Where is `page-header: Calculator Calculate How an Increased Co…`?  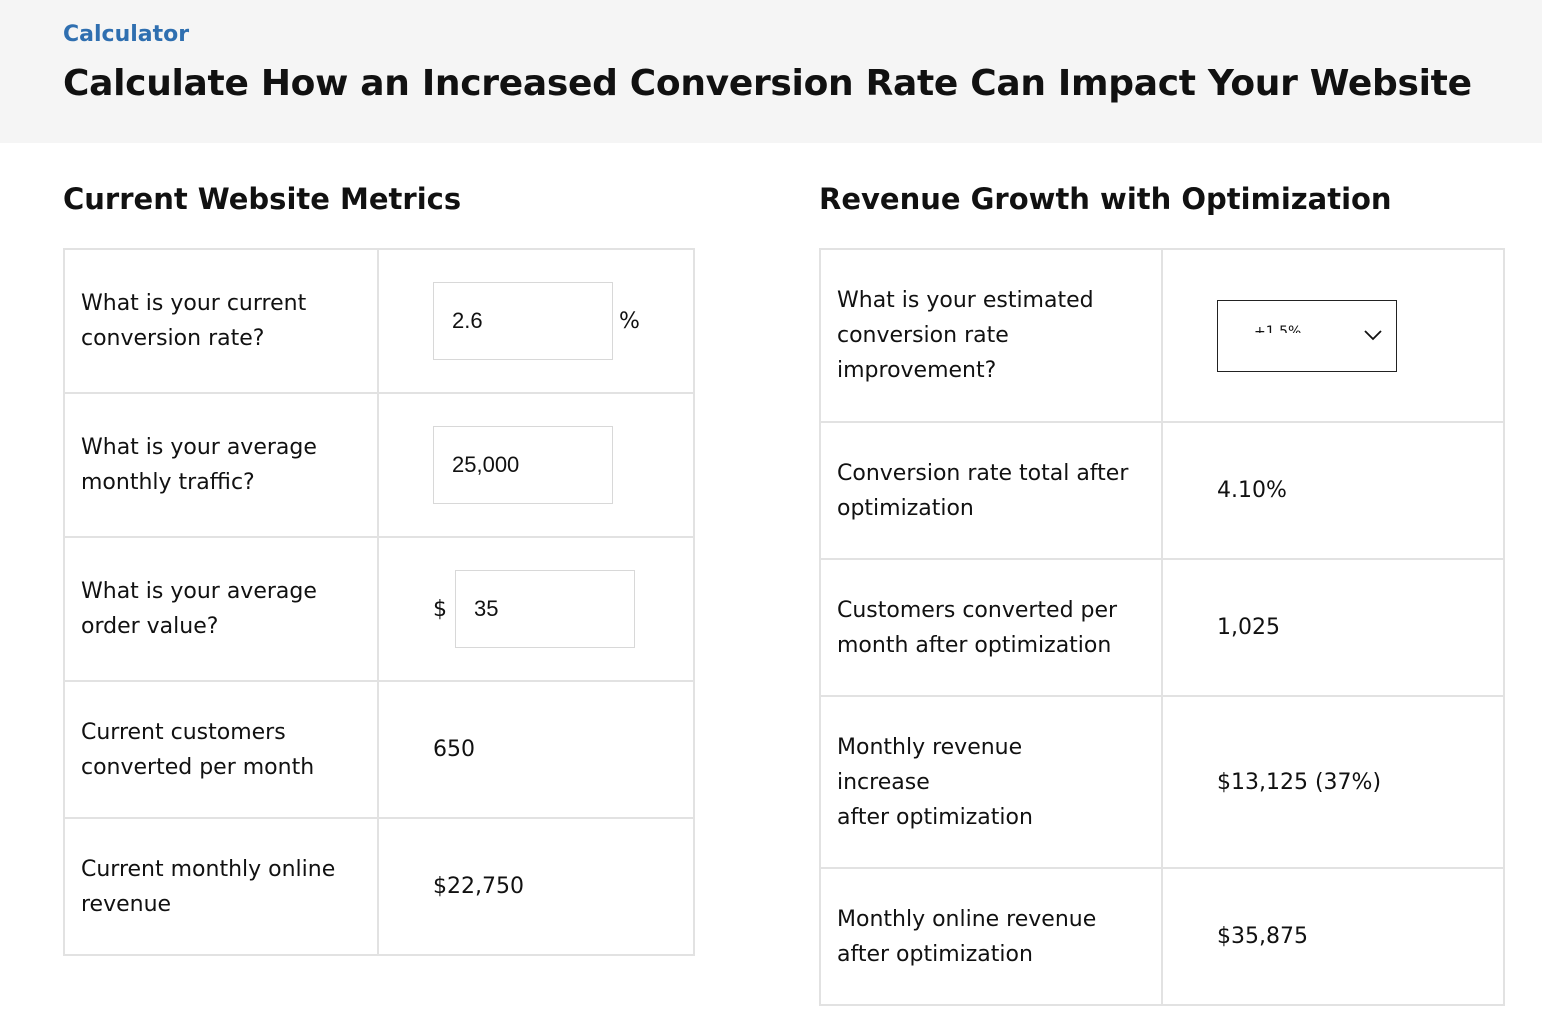
page-header: Calculator Calculate How an Increased Co… is located at coordinates (771, 71).